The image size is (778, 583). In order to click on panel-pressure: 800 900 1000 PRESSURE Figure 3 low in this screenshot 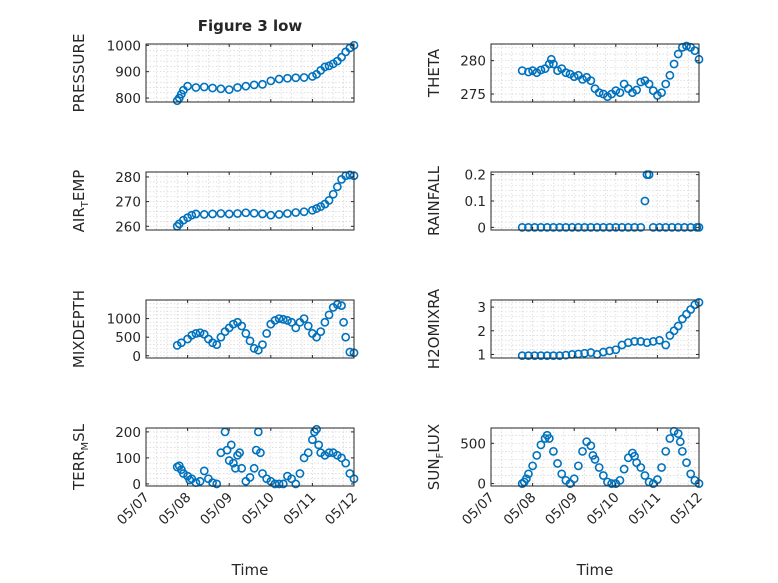, I will do `click(214, 64)`.